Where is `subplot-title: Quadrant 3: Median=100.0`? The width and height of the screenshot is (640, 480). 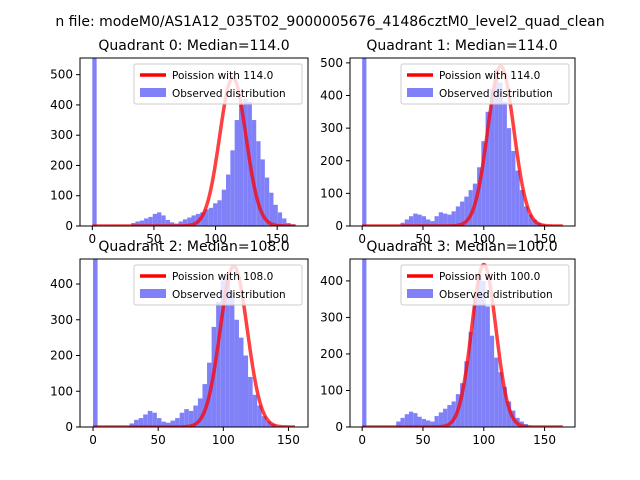
subplot-title: Quadrant 3: Median=100.0 is located at coordinates (461, 247).